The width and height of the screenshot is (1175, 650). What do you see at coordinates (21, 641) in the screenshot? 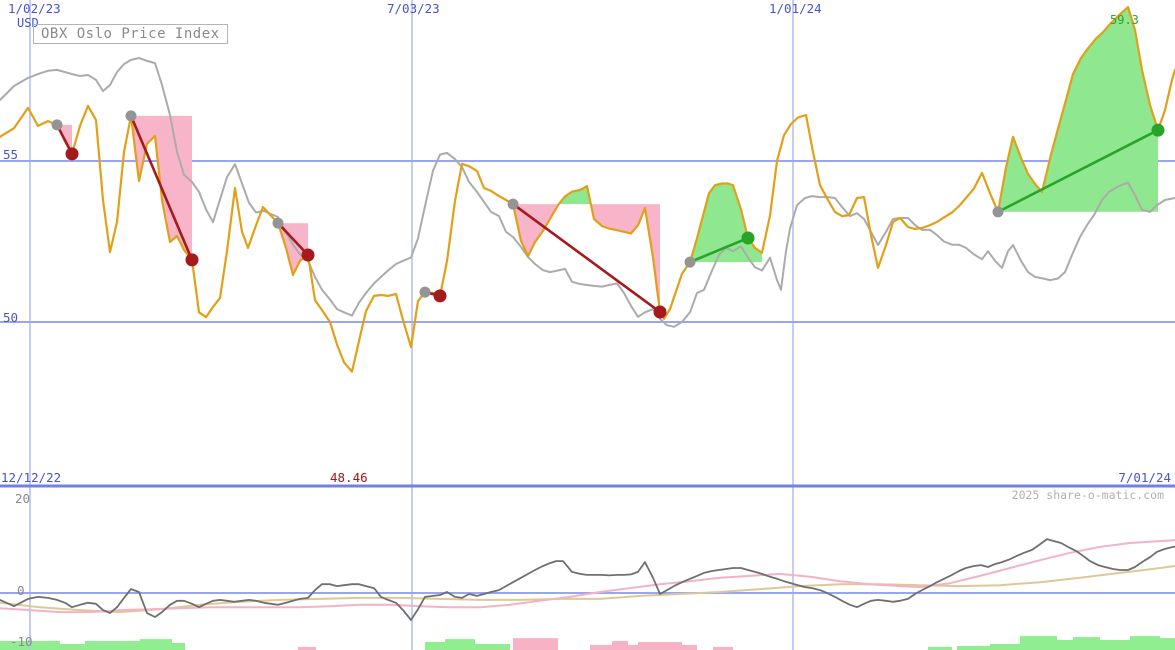
I see `indicator-tick-minus10: -10` at bounding box center [21, 641].